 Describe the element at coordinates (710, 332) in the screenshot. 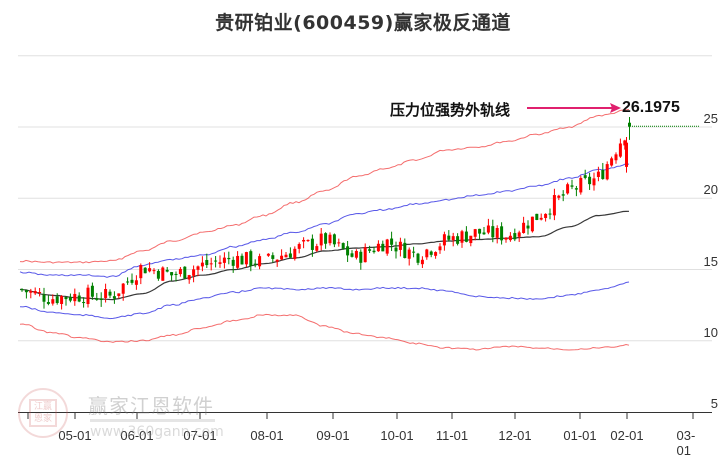

I see `y-axis-label: 10` at that location.